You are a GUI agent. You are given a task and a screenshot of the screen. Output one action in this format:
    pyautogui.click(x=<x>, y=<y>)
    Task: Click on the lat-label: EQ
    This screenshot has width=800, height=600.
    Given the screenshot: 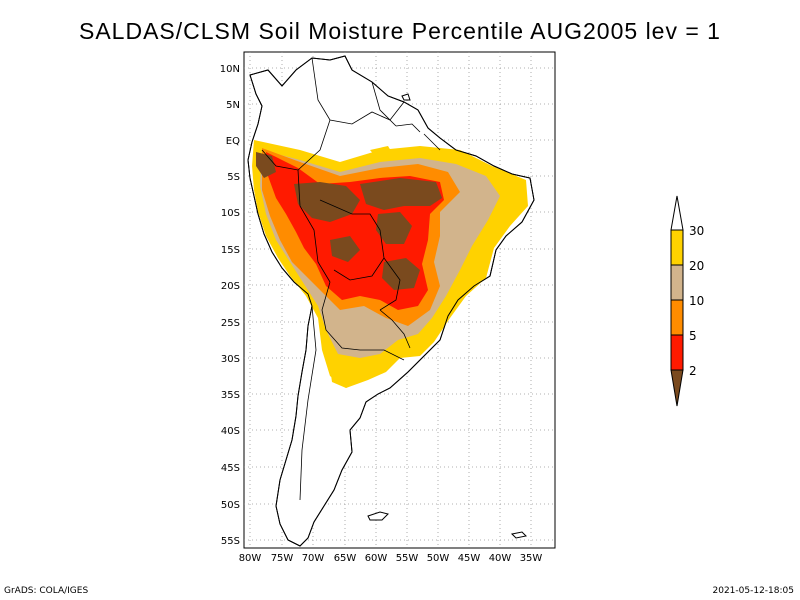 What is the action you would take?
    pyautogui.click(x=233, y=141)
    